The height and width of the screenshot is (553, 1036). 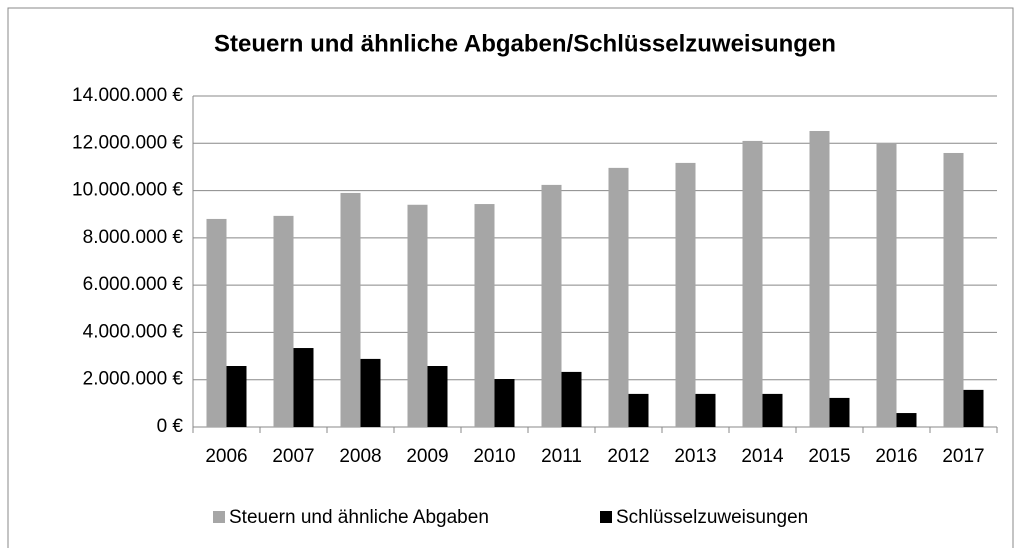 What do you see at coordinates (170, 426) in the screenshot?
I see `y-tick-label: 0 €` at bounding box center [170, 426].